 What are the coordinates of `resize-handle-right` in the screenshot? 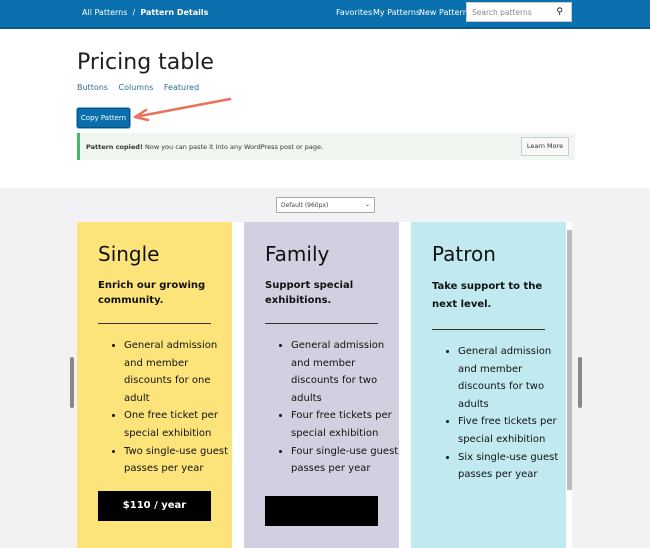 It's located at (580, 382).